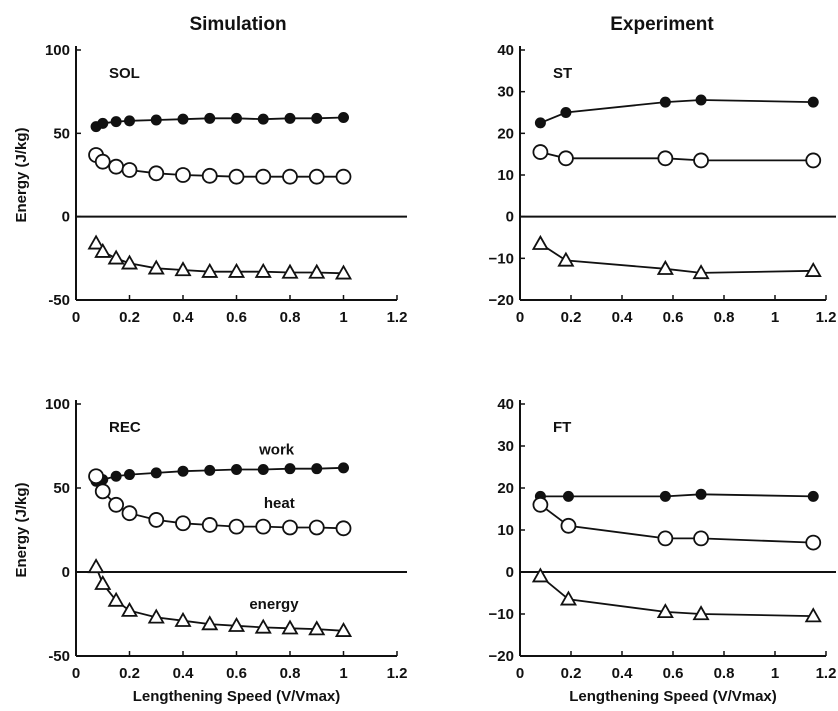 Image resolution: width=838 pixels, height=711 pixels. I want to click on series-label: energy, so click(274, 604).